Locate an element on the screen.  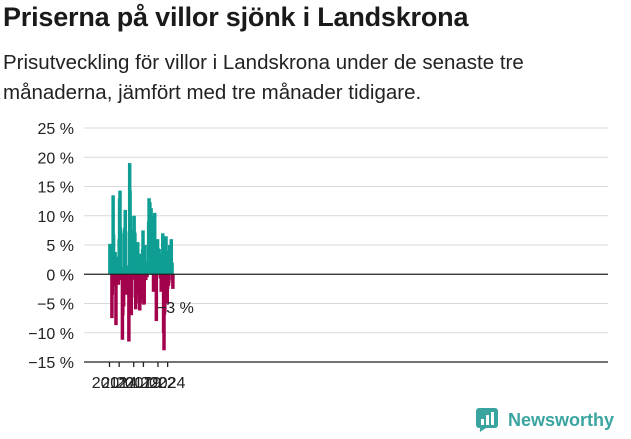
y-tick-label: 20 % is located at coordinates (56, 158).